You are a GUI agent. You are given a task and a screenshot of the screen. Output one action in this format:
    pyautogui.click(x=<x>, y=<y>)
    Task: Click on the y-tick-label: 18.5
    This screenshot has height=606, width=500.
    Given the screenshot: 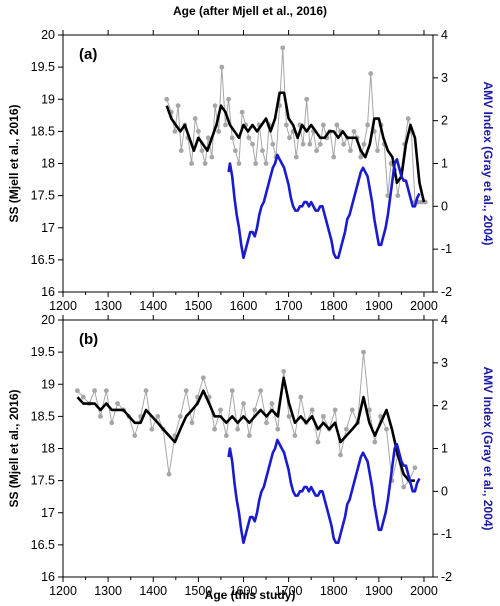 What is the action you would take?
    pyautogui.click(x=43, y=131)
    